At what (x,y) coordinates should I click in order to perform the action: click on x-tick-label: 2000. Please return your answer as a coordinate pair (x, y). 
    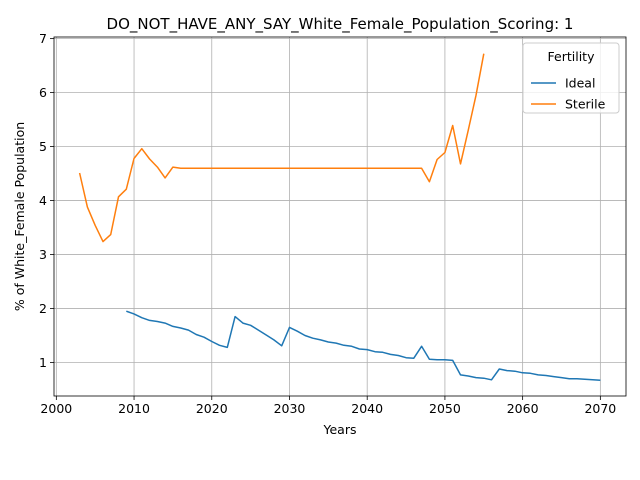
    Looking at the image, I should click on (56, 408).